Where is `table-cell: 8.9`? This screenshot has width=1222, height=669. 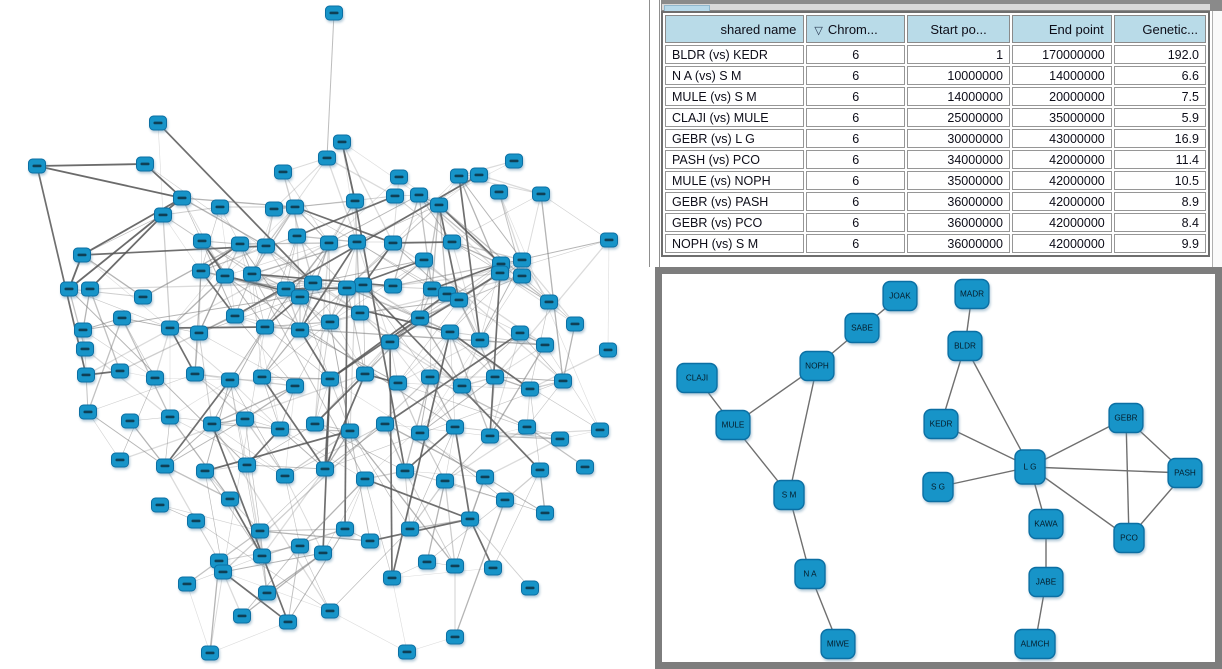 table-cell: 8.9 is located at coordinates (1159, 201).